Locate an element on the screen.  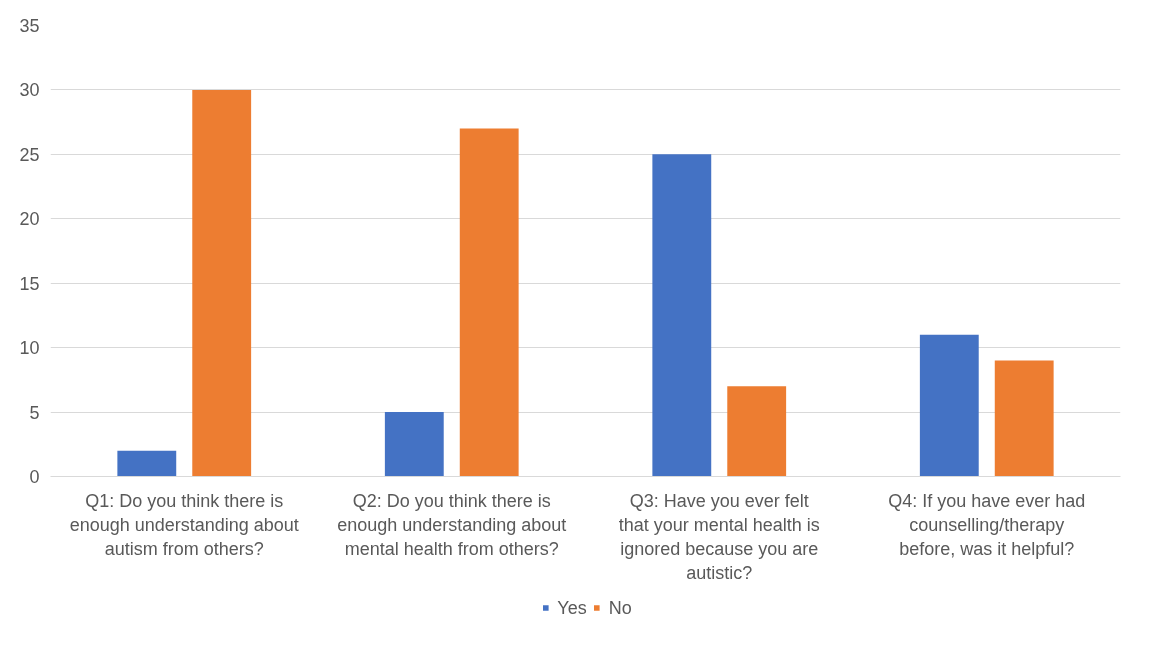
y-tick-label: 5 is located at coordinates (34, 412).